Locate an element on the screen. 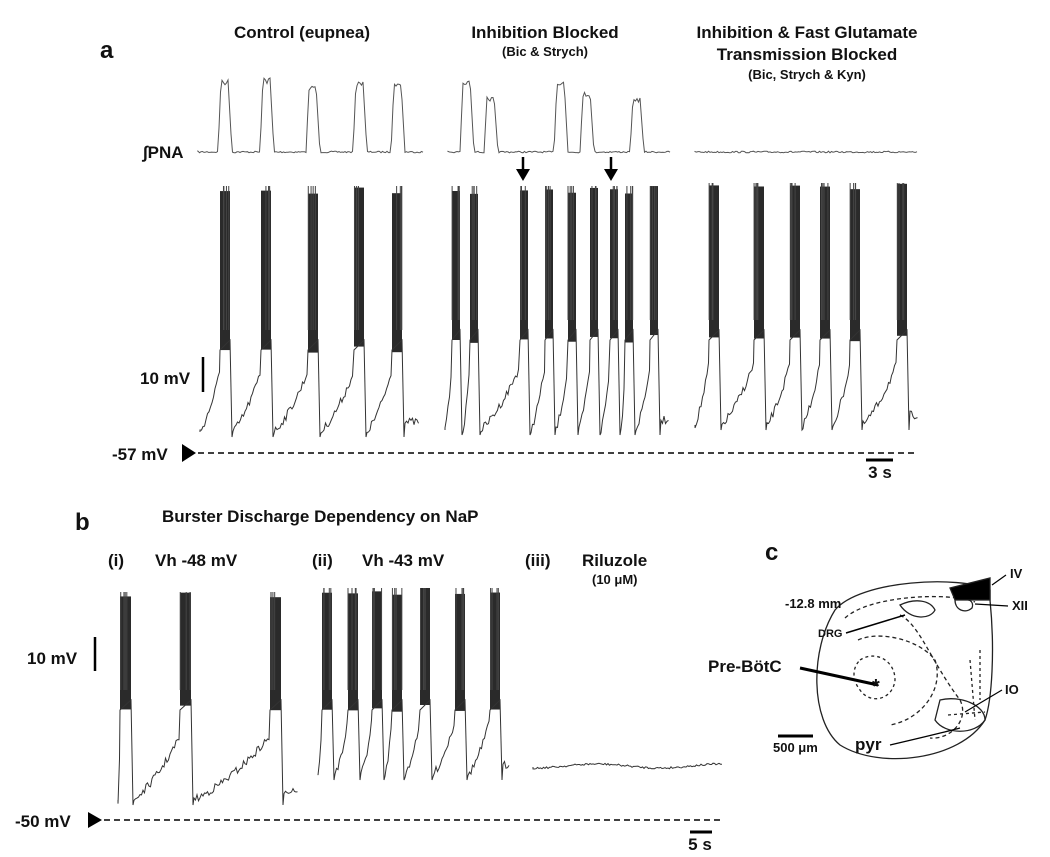  panel-label: a is located at coordinates (107, 50).